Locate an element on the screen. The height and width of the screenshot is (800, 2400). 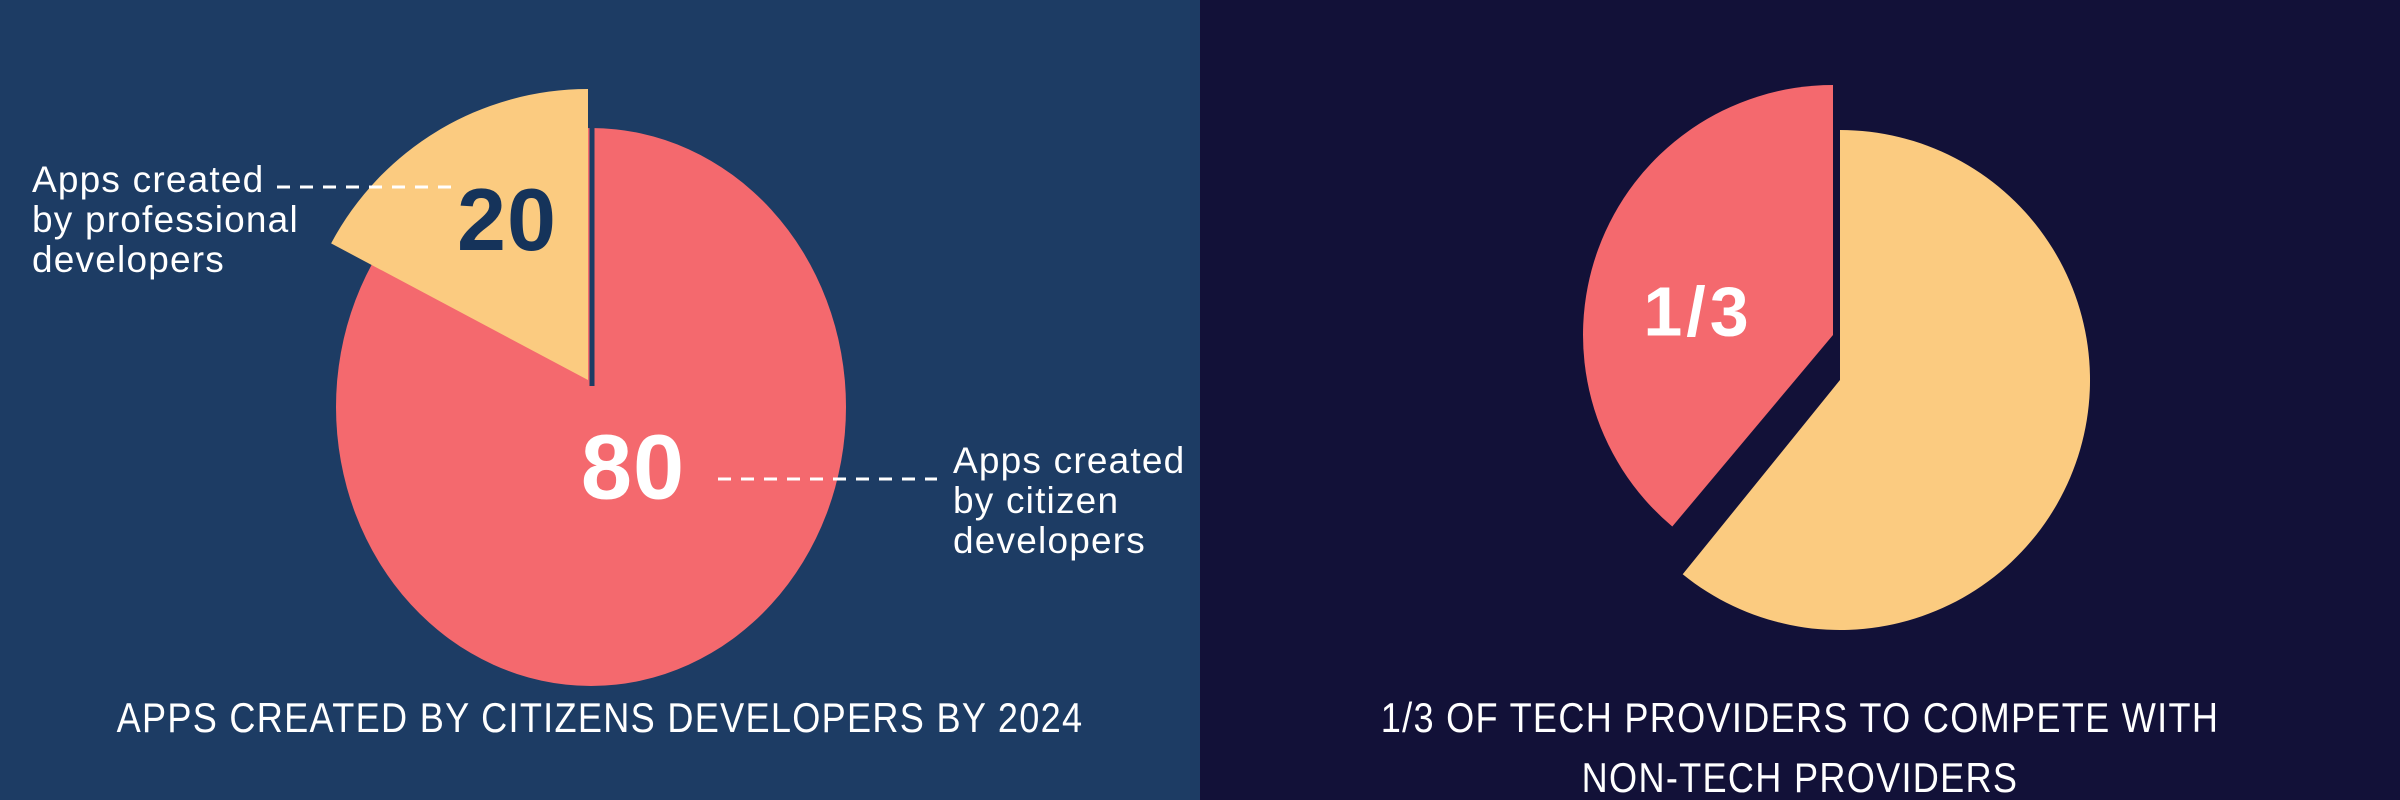
value-label-one-third: 1/3 is located at coordinates (1698, 311).